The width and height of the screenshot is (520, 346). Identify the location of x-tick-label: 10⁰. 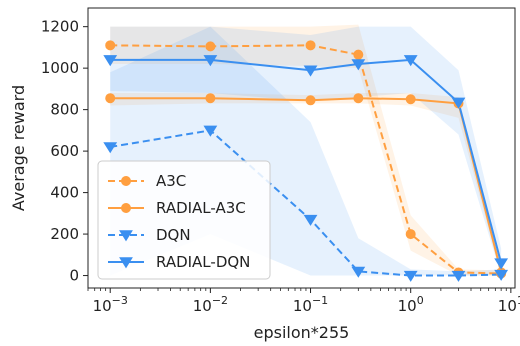
(411, 304).